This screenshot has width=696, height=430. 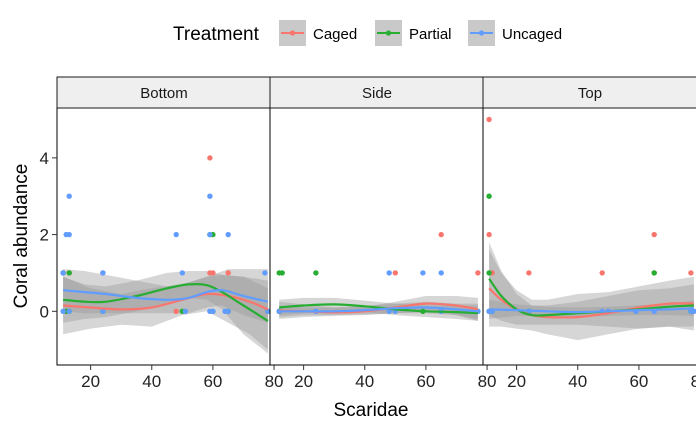 What do you see at coordinates (44, 235) in the screenshot?
I see `y-tick-label: 2` at bounding box center [44, 235].